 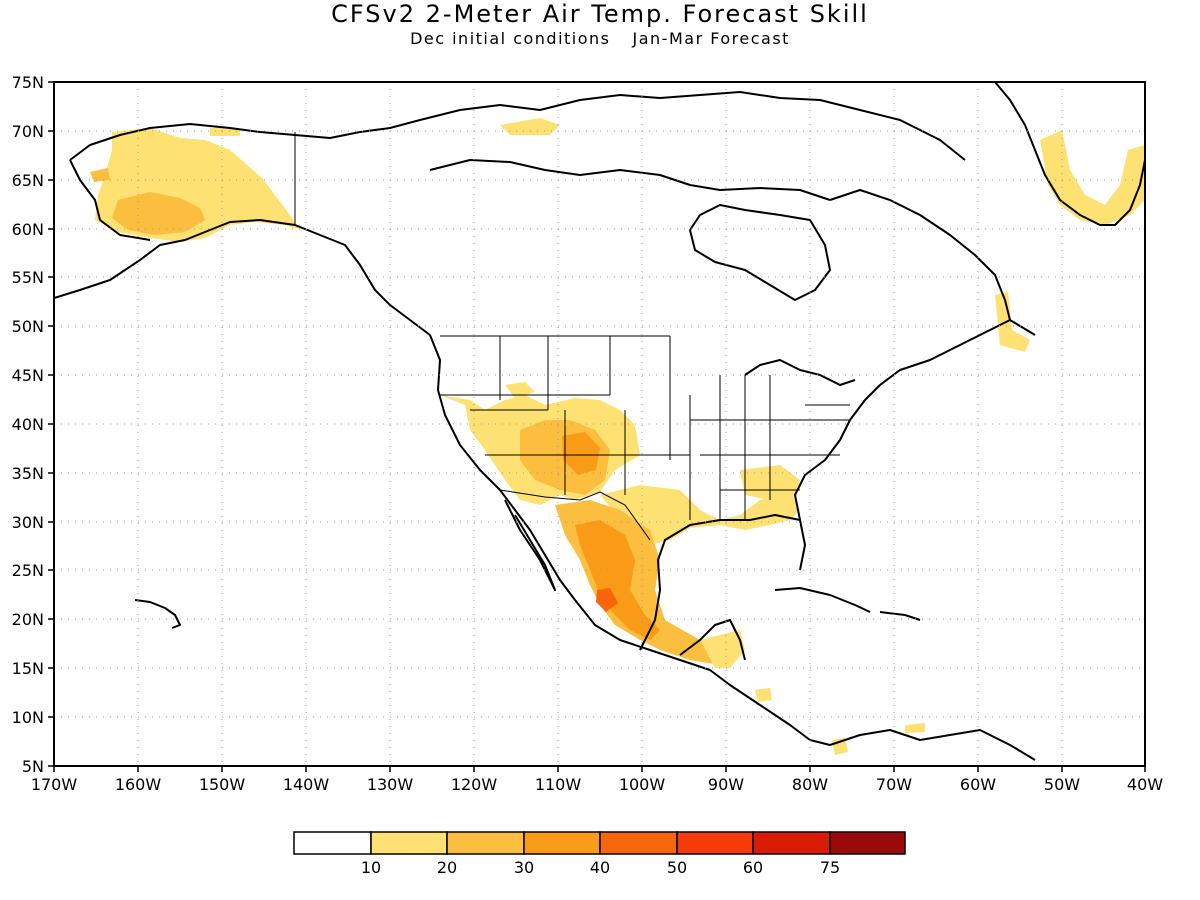 I want to click on colorbar-label: 60, so click(x=753, y=867).